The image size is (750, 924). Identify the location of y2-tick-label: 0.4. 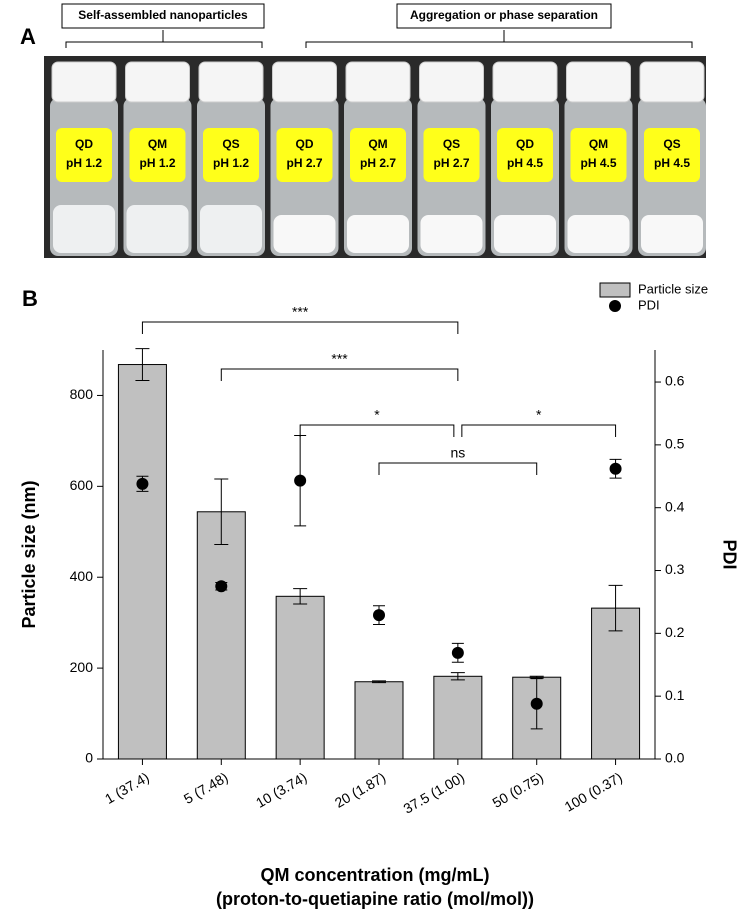
(675, 506).